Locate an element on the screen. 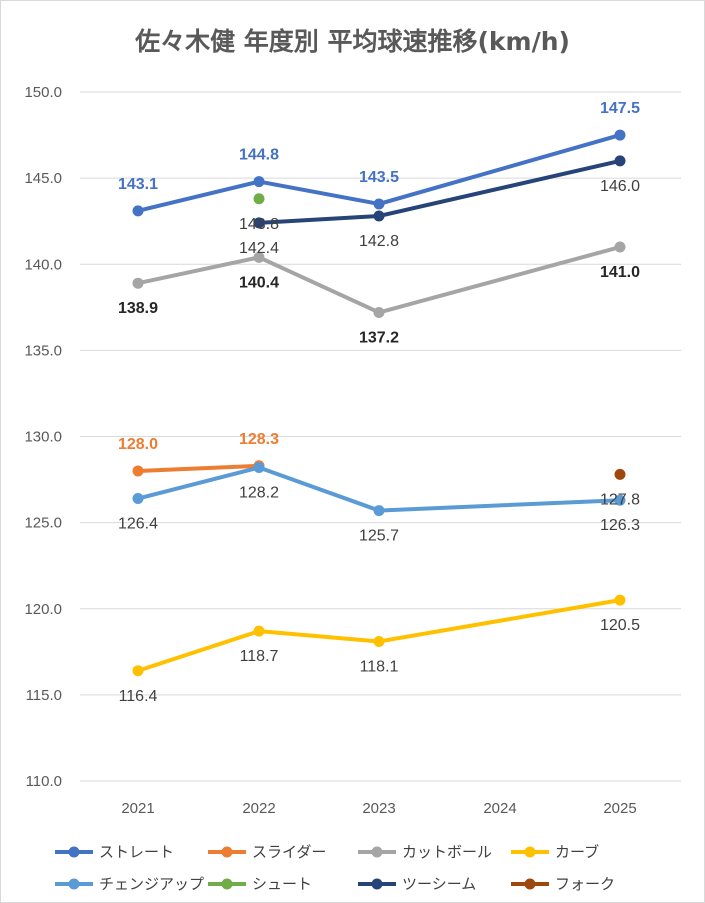  legend-item: チェンジアップ is located at coordinates (129, 884).